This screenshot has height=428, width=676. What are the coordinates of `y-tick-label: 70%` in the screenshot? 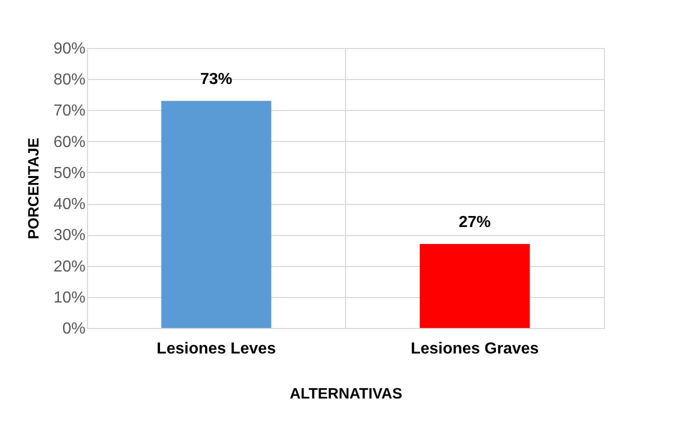 It's located at (69, 111).